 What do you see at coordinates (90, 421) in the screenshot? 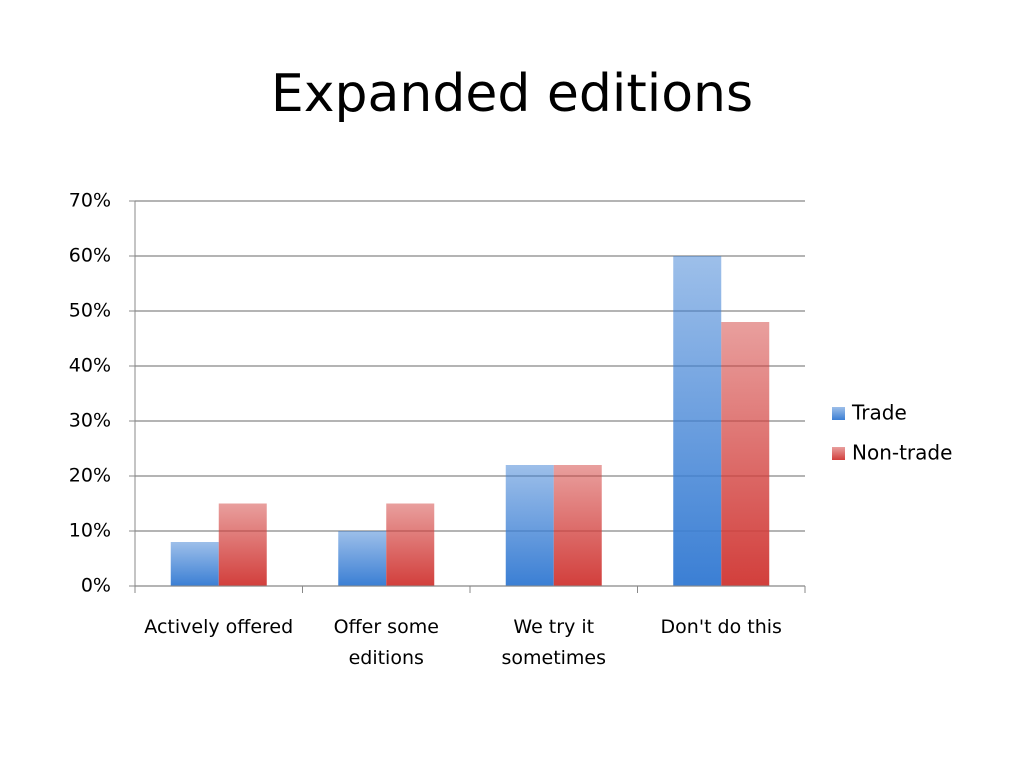
I see `y-tick-label: 30%` at bounding box center [90, 421].